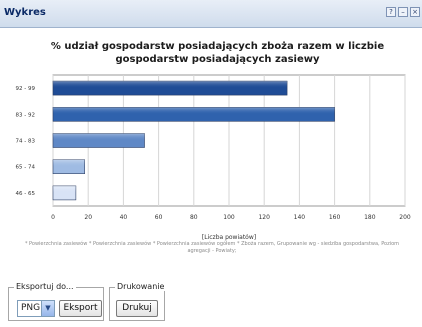 The width and height of the screenshot is (422, 327). What do you see at coordinates (53, 217) in the screenshot?
I see `x-tick-label: 0` at bounding box center [53, 217].